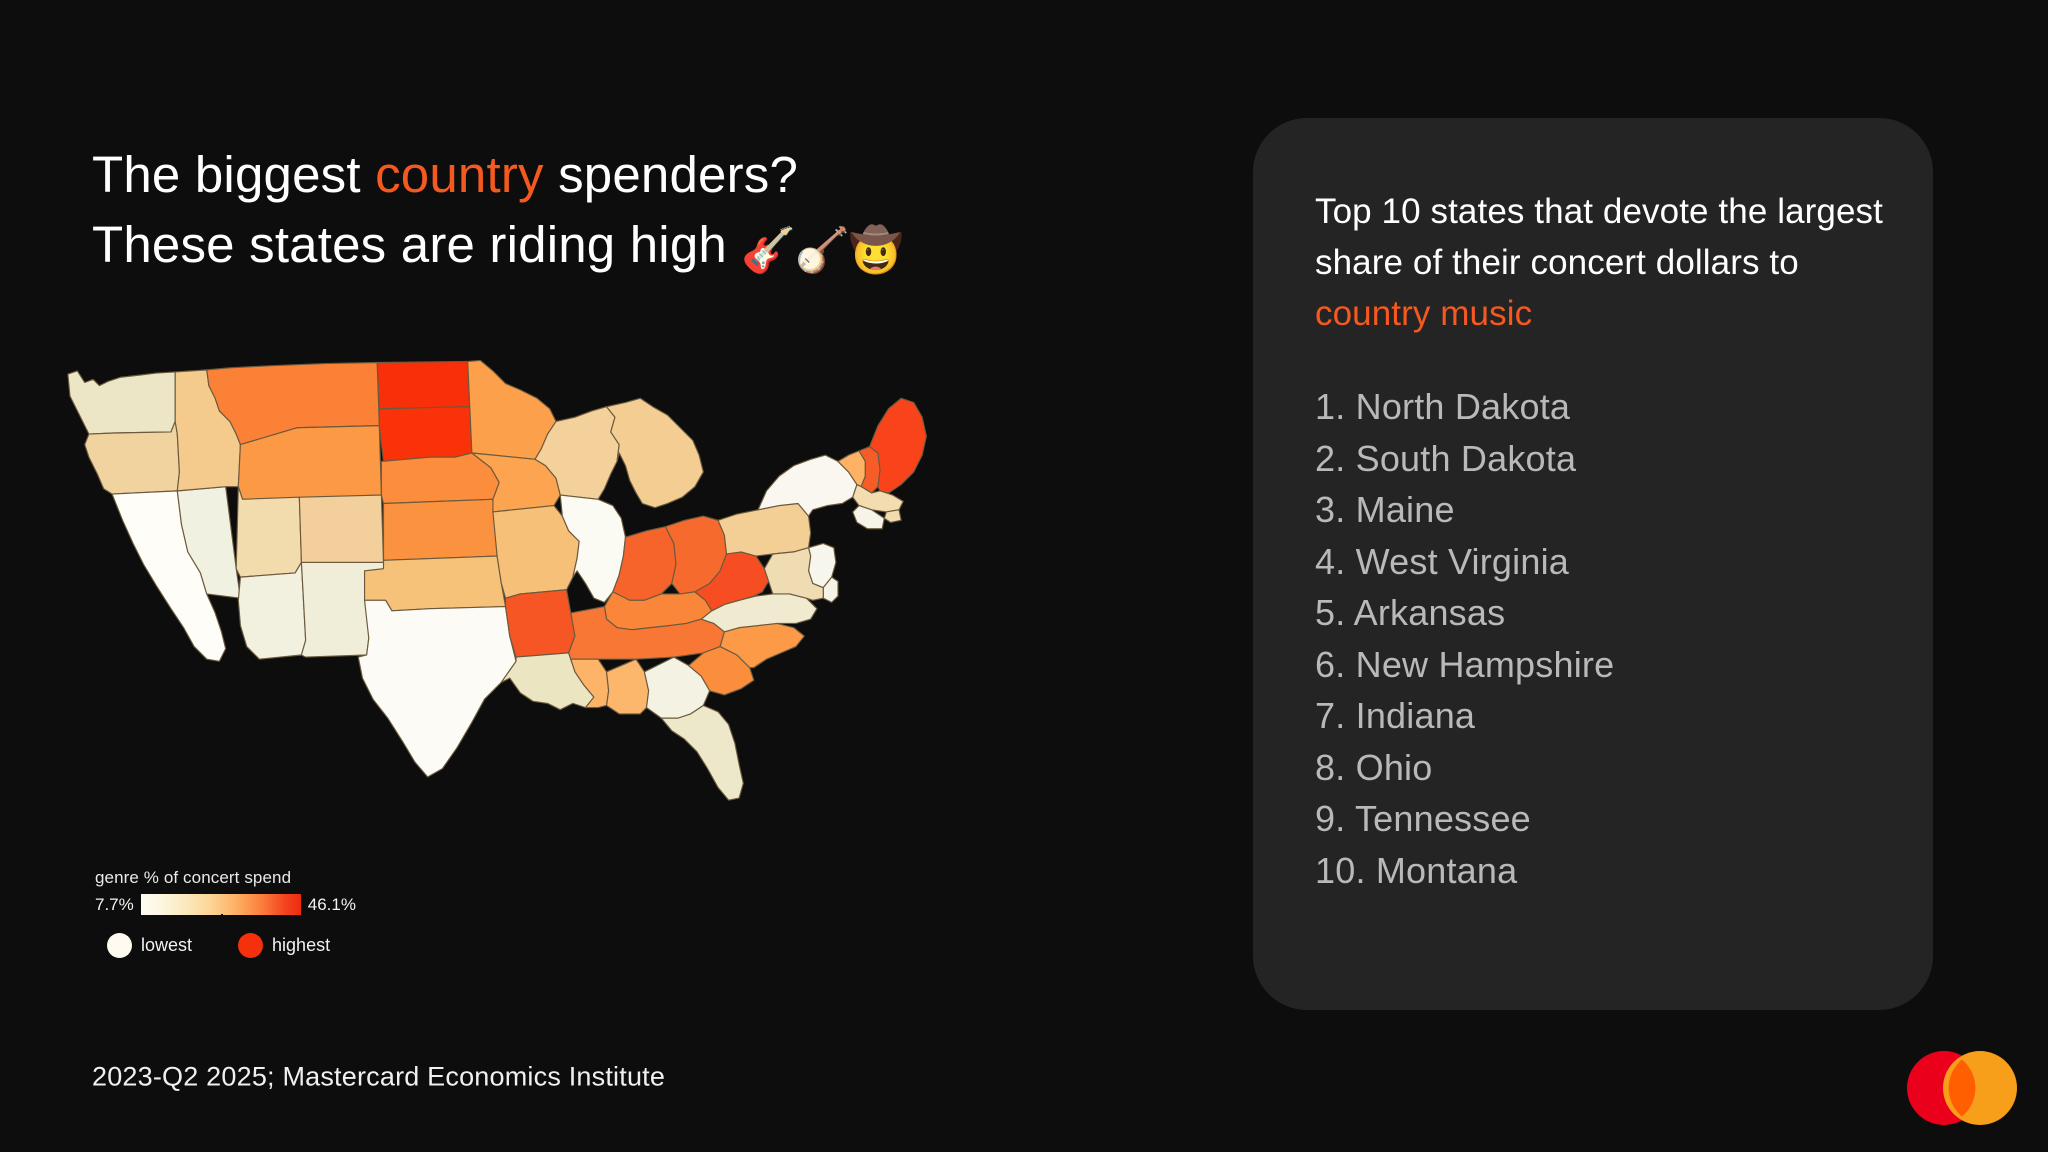 Image resolution: width=2048 pixels, height=1152 pixels. I want to click on panel-intro-accent: country music, so click(1424, 313).